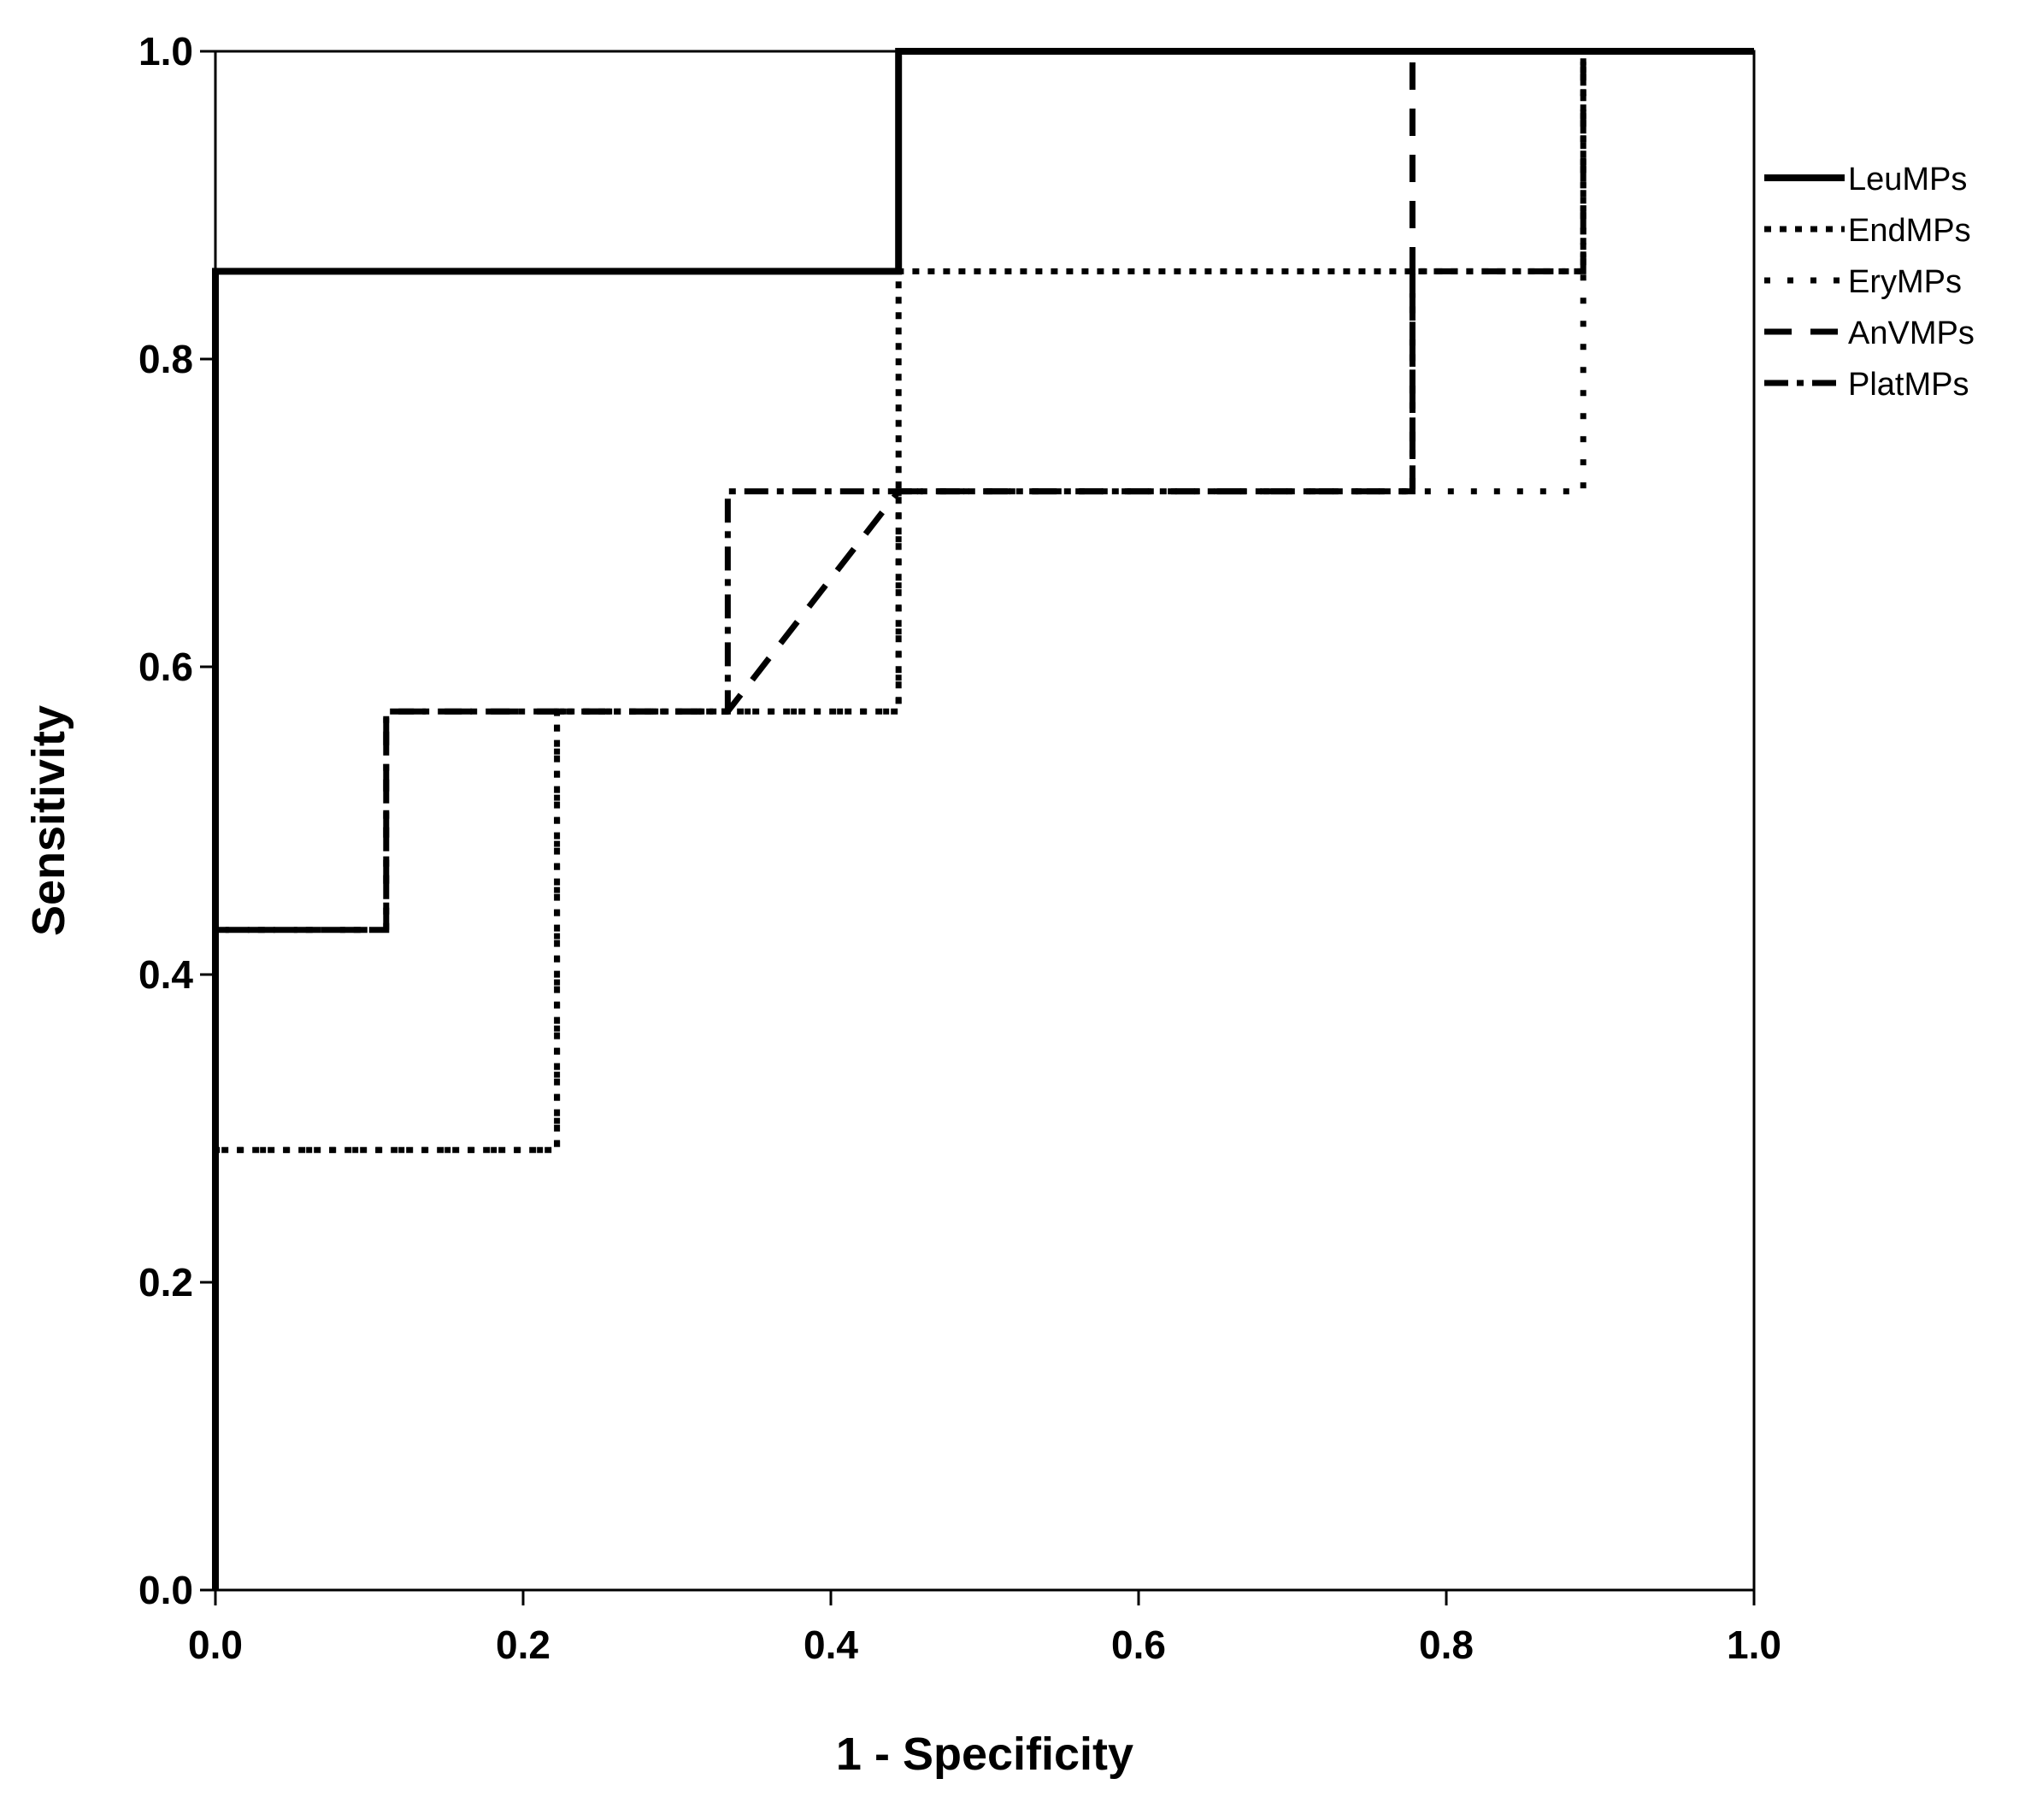  Describe the element at coordinates (215, 1645) in the screenshot. I see `x-tick-label: 0.0` at that location.